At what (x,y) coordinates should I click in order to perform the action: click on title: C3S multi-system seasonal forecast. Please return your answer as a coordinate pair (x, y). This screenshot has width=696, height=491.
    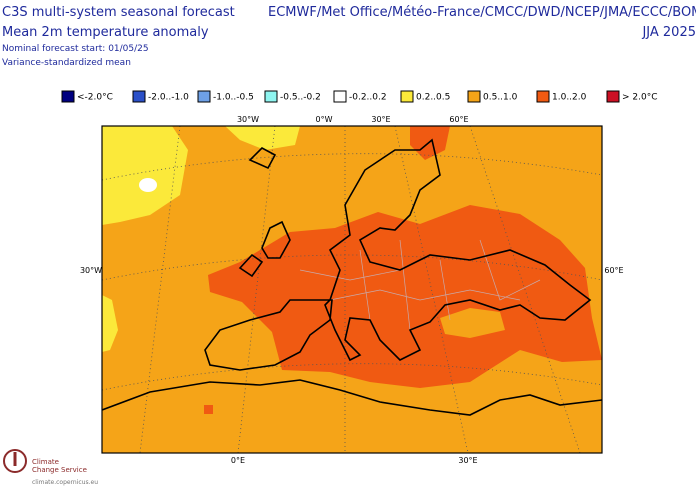
    Looking at the image, I should click on (118, 12).